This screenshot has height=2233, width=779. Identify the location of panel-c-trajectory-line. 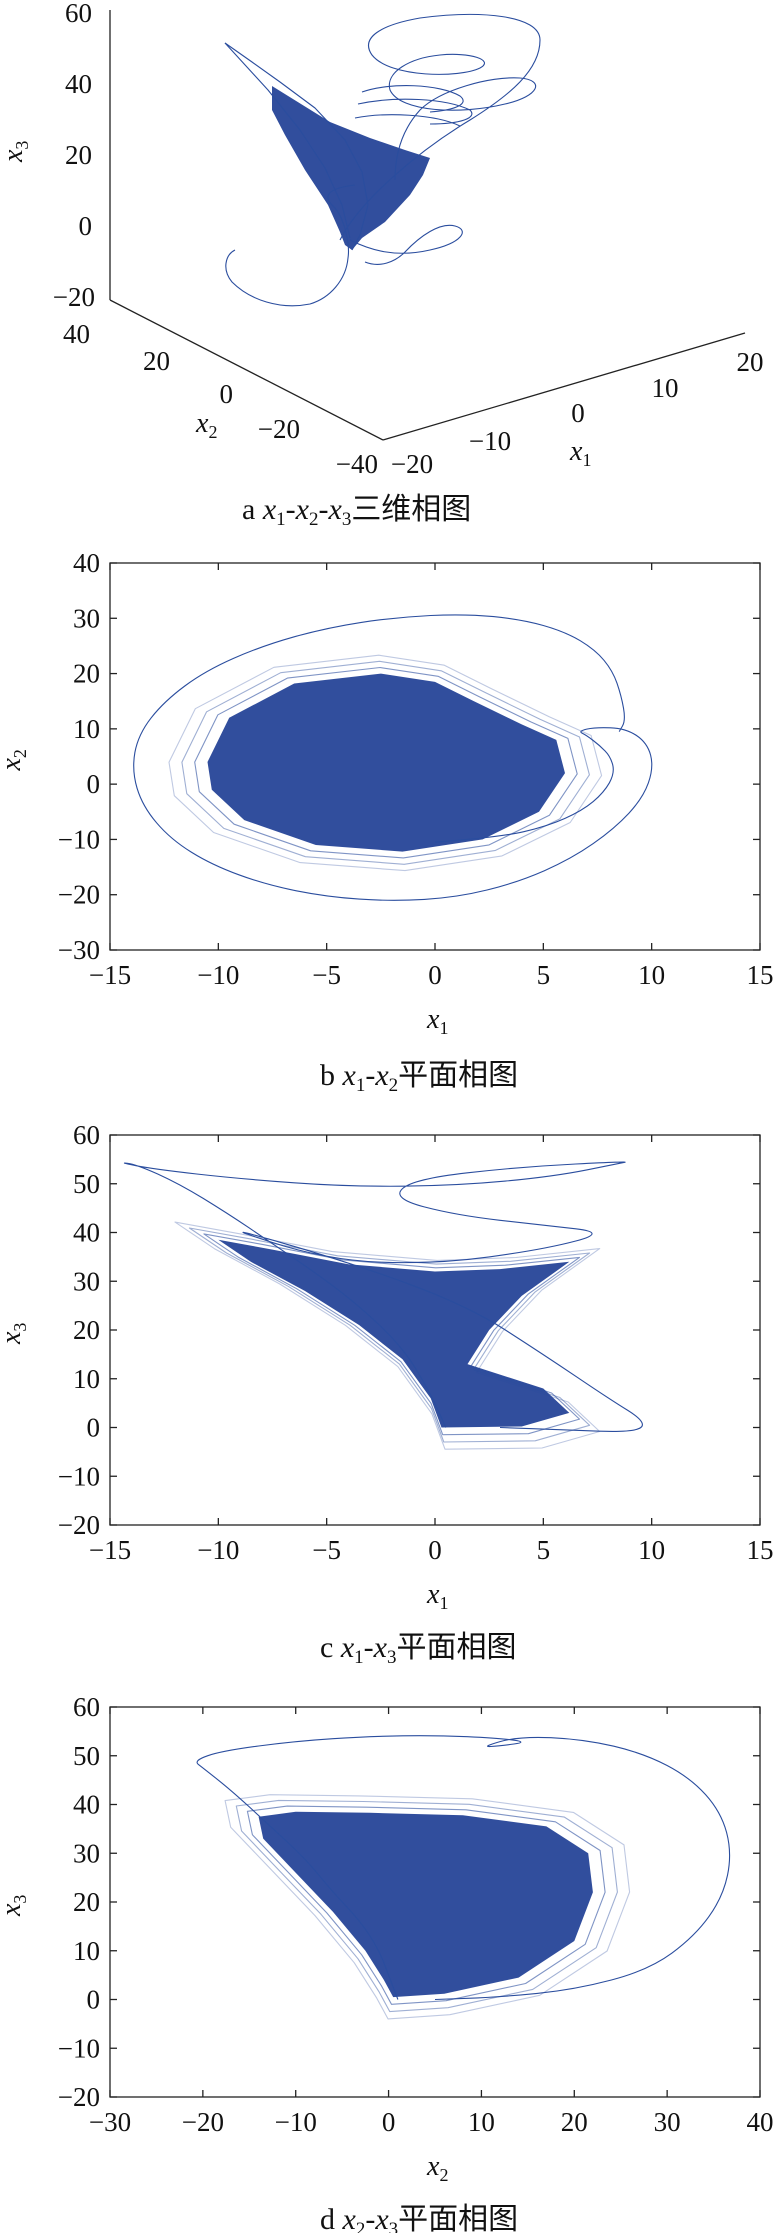
(383, 1296).